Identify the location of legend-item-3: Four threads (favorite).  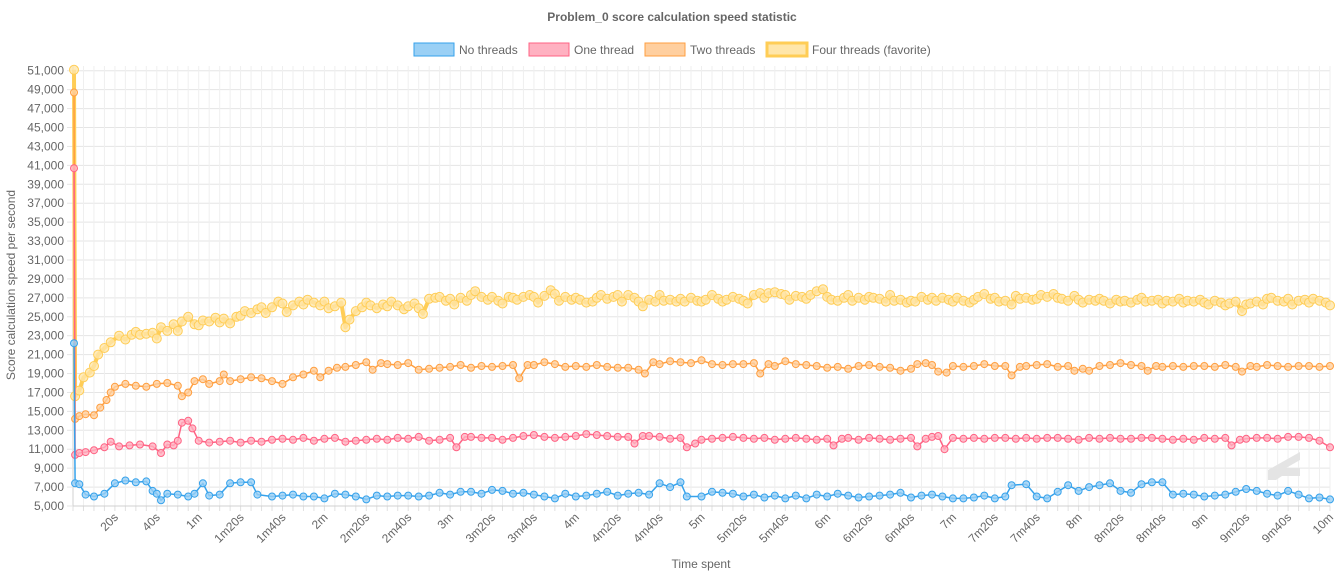
(848, 49).